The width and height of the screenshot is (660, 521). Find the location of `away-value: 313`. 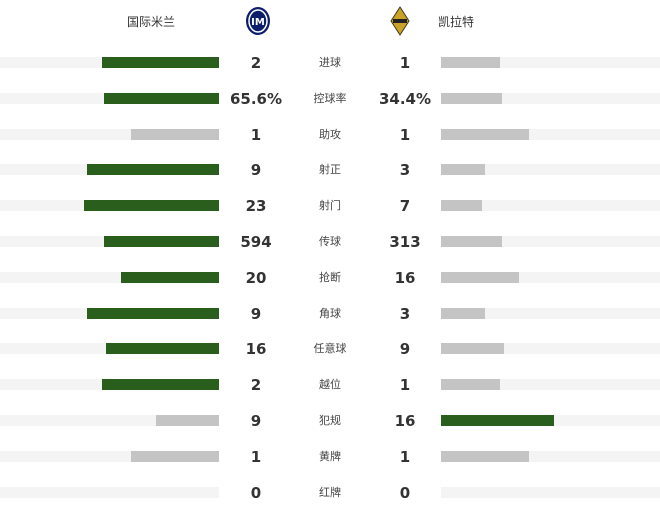

away-value: 313 is located at coordinates (405, 242).